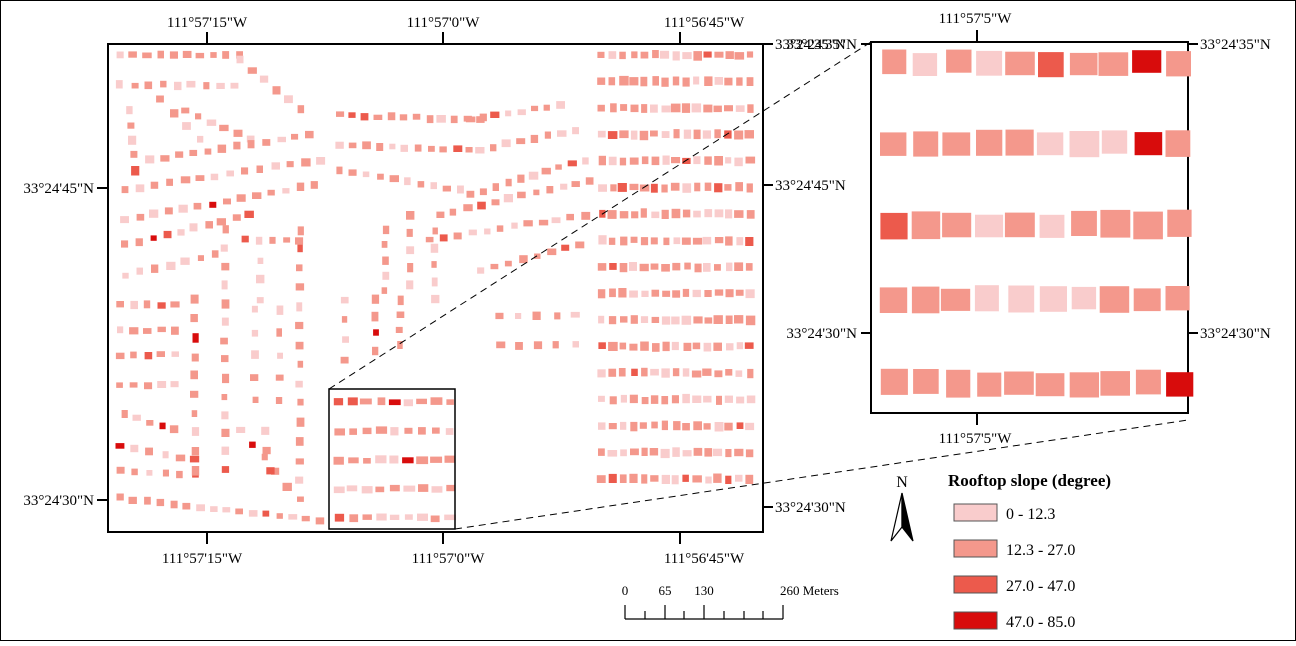 This screenshot has height=646, width=1296. Describe the element at coordinates (1040, 586) in the screenshot. I see `legend-class-label: 27.0 - 47.0` at that location.